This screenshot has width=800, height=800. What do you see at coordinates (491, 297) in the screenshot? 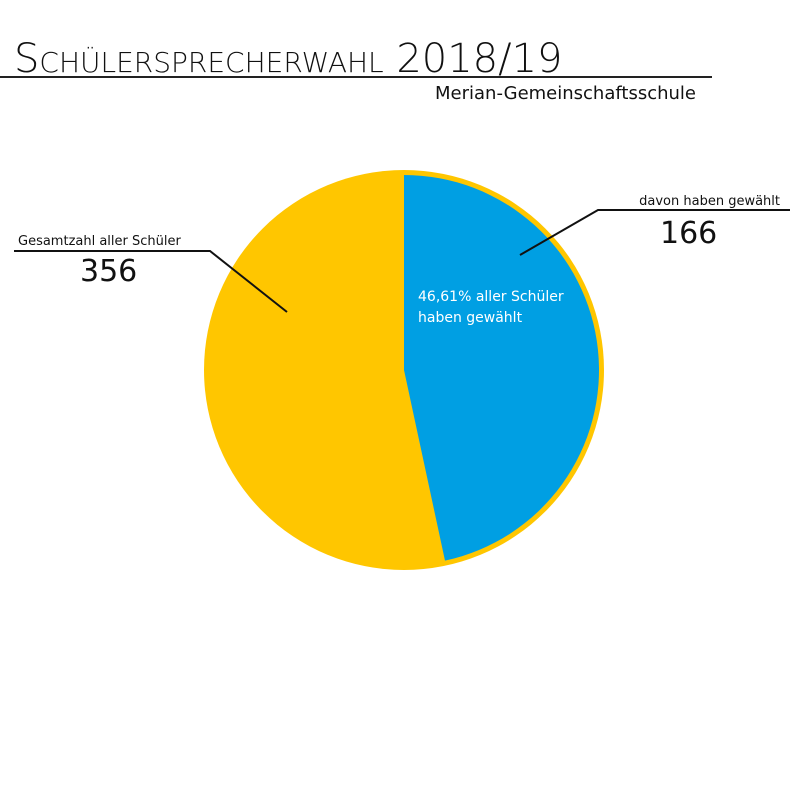
I see `annotation: 46,61% aller Schüler` at bounding box center [491, 297].